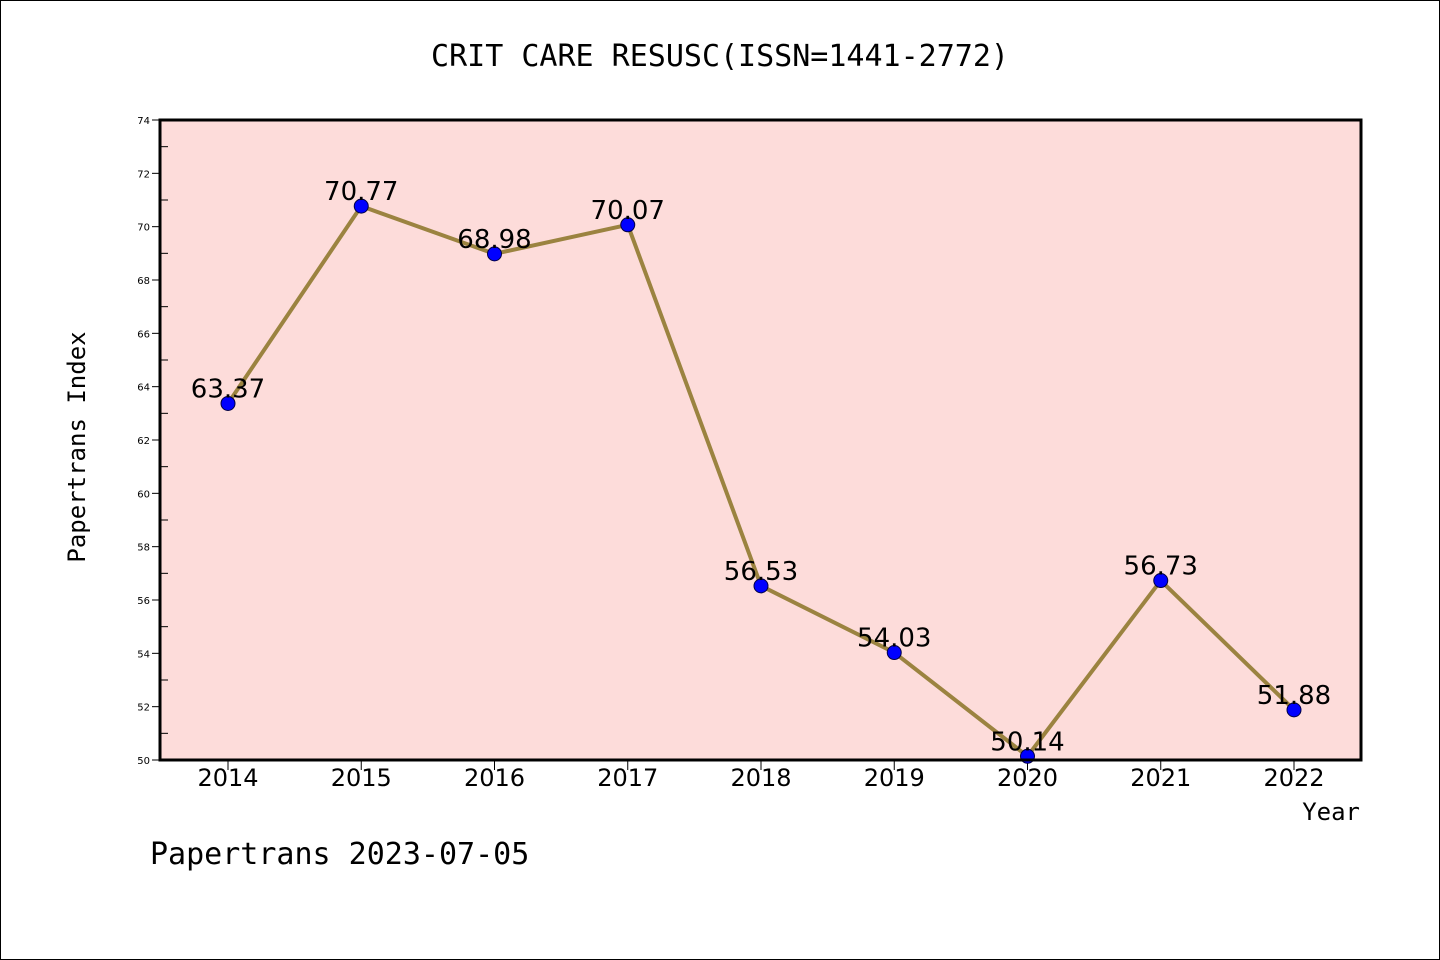  Describe the element at coordinates (143, 228) in the screenshot. I see `y-tick-label: 70` at that location.